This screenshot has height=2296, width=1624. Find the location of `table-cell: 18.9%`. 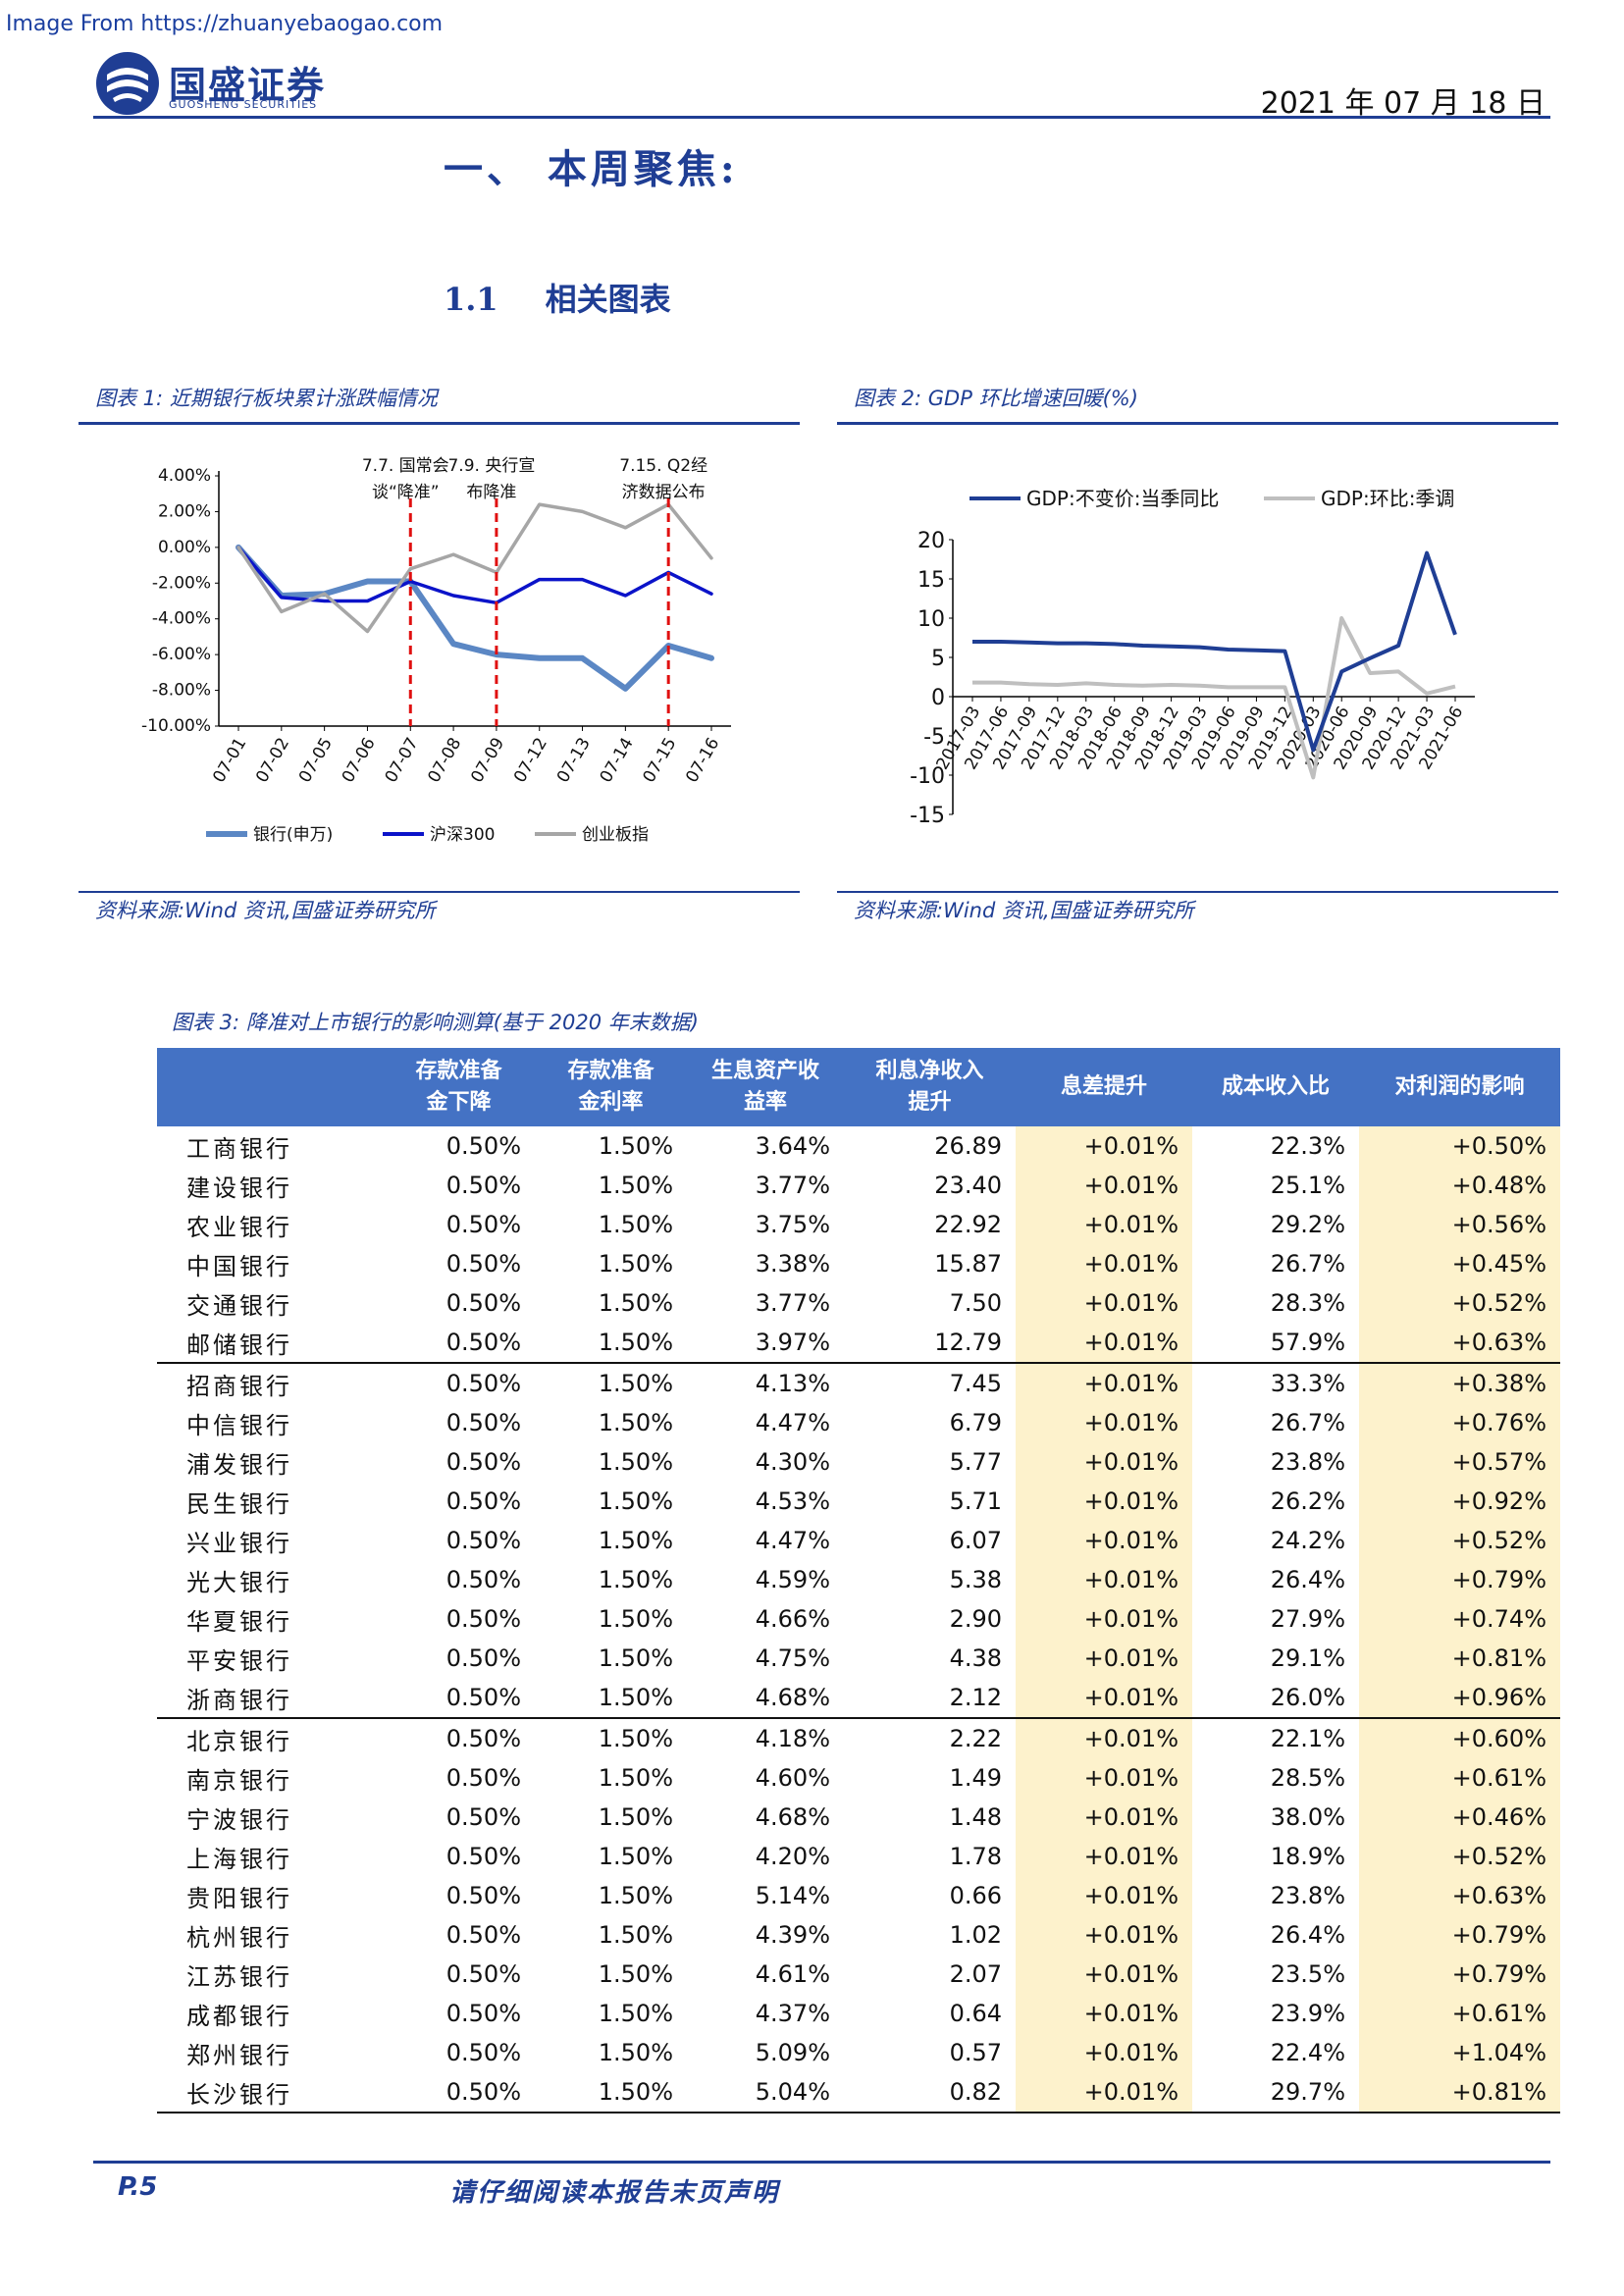

table-cell: 18.9% is located at coordinates (1307, 1856).